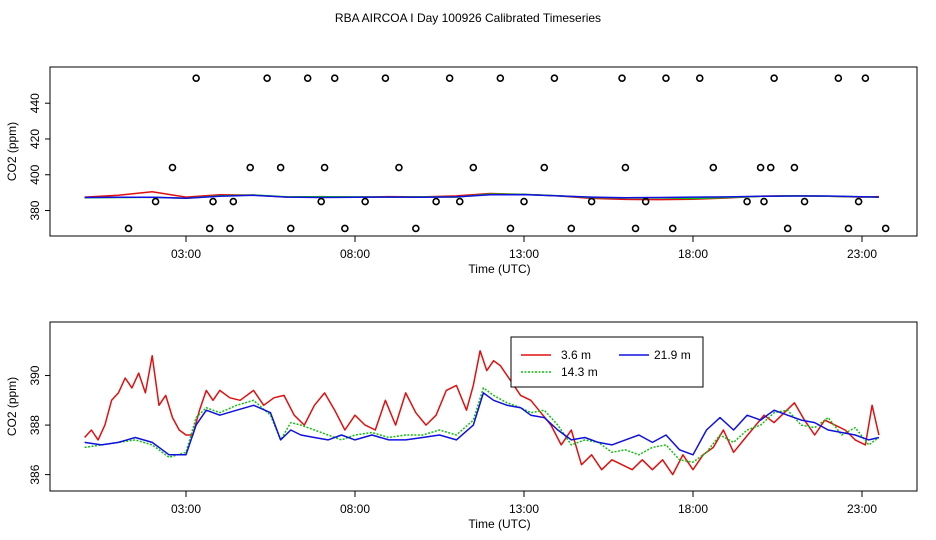  Describe the element at coordinates (35, 103) in the screenshot. I see `y-tick-label: 440` at that location.